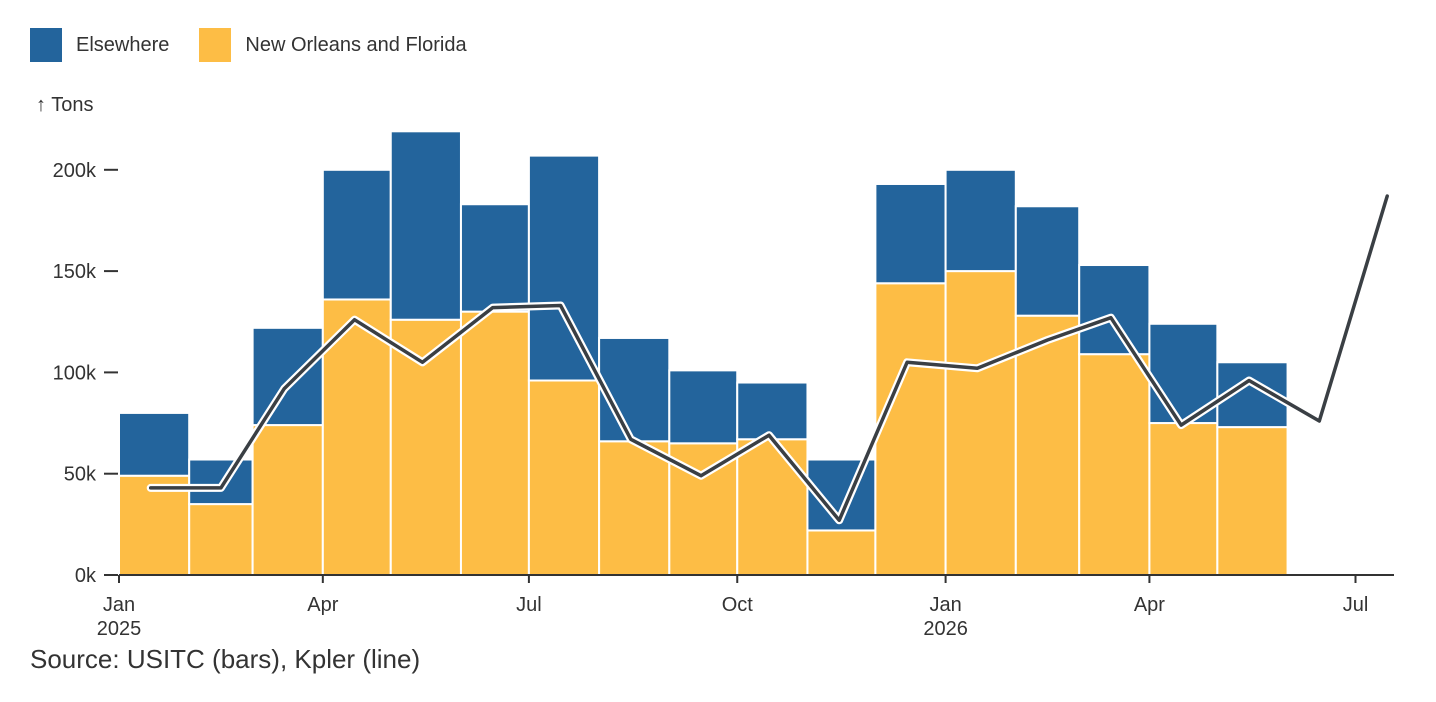 The image size is (1436, 702). What do you see at coordinates (65, 105) in the screenshot?
I see `y-axis-label: ↑ Tons` at bounding box center [65, 105].